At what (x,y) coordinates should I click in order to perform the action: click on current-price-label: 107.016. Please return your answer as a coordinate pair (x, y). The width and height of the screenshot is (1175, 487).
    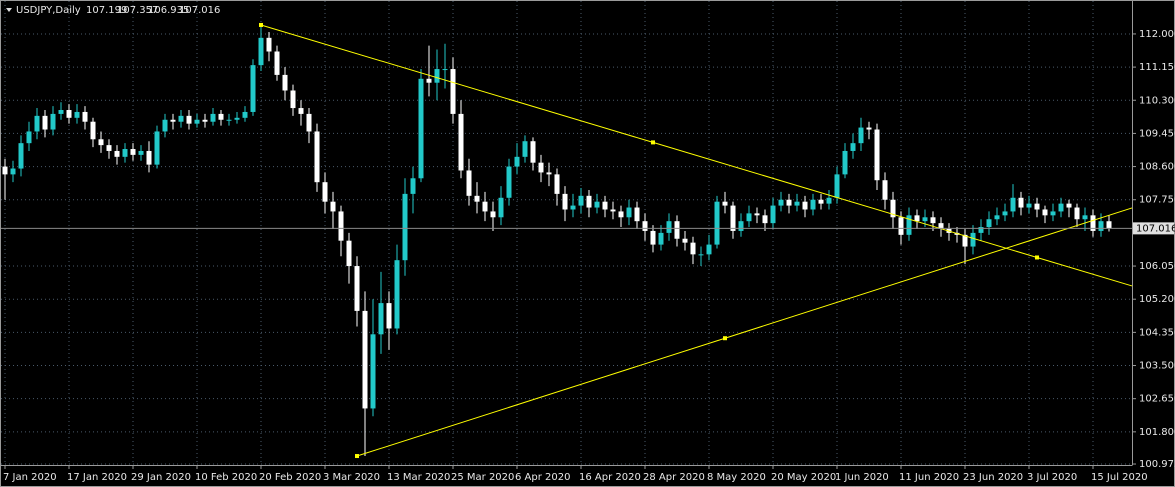
    Looking at the image, I should click on (1155, 228).